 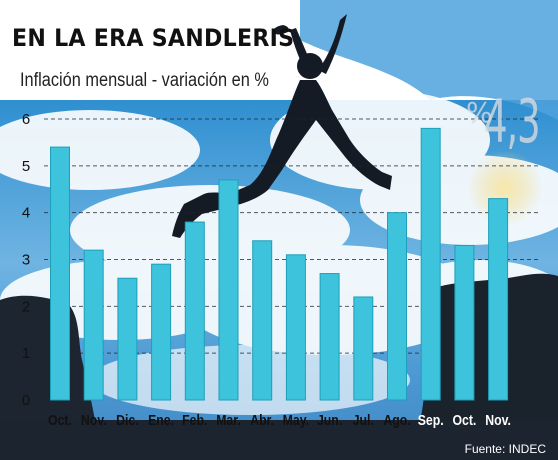 I want to click on chart-subtitle: Inflación mensual - variación en %, so click(x=144, y=80).